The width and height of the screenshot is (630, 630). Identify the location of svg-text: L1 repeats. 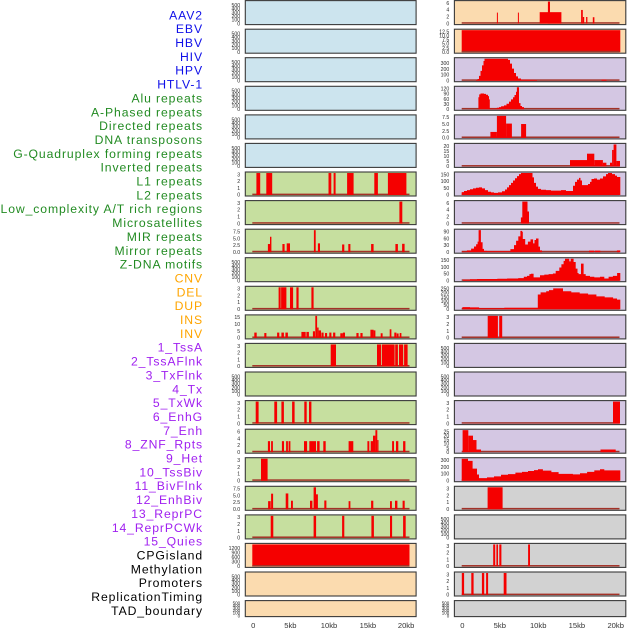
(169, 182).